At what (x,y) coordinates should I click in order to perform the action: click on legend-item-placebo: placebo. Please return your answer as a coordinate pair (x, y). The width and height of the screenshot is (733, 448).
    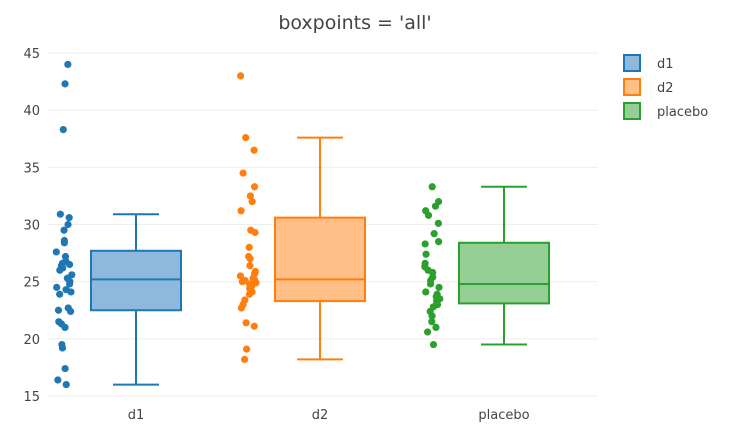
    Looking at the image, I should click on (665, 111).